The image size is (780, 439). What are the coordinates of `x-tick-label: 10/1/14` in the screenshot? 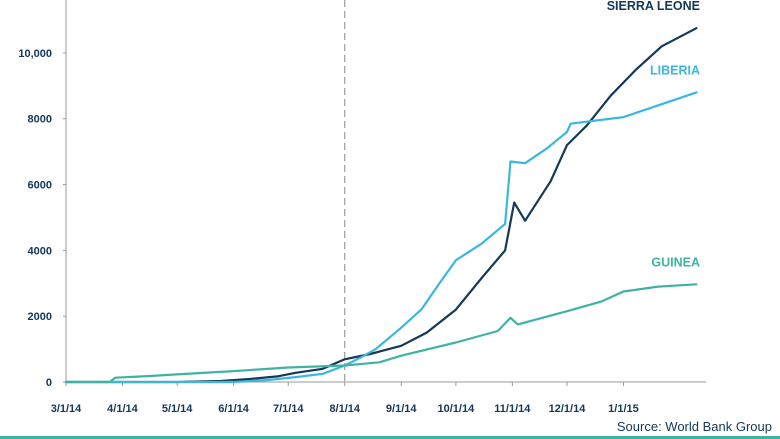 It's located at (457, 409).